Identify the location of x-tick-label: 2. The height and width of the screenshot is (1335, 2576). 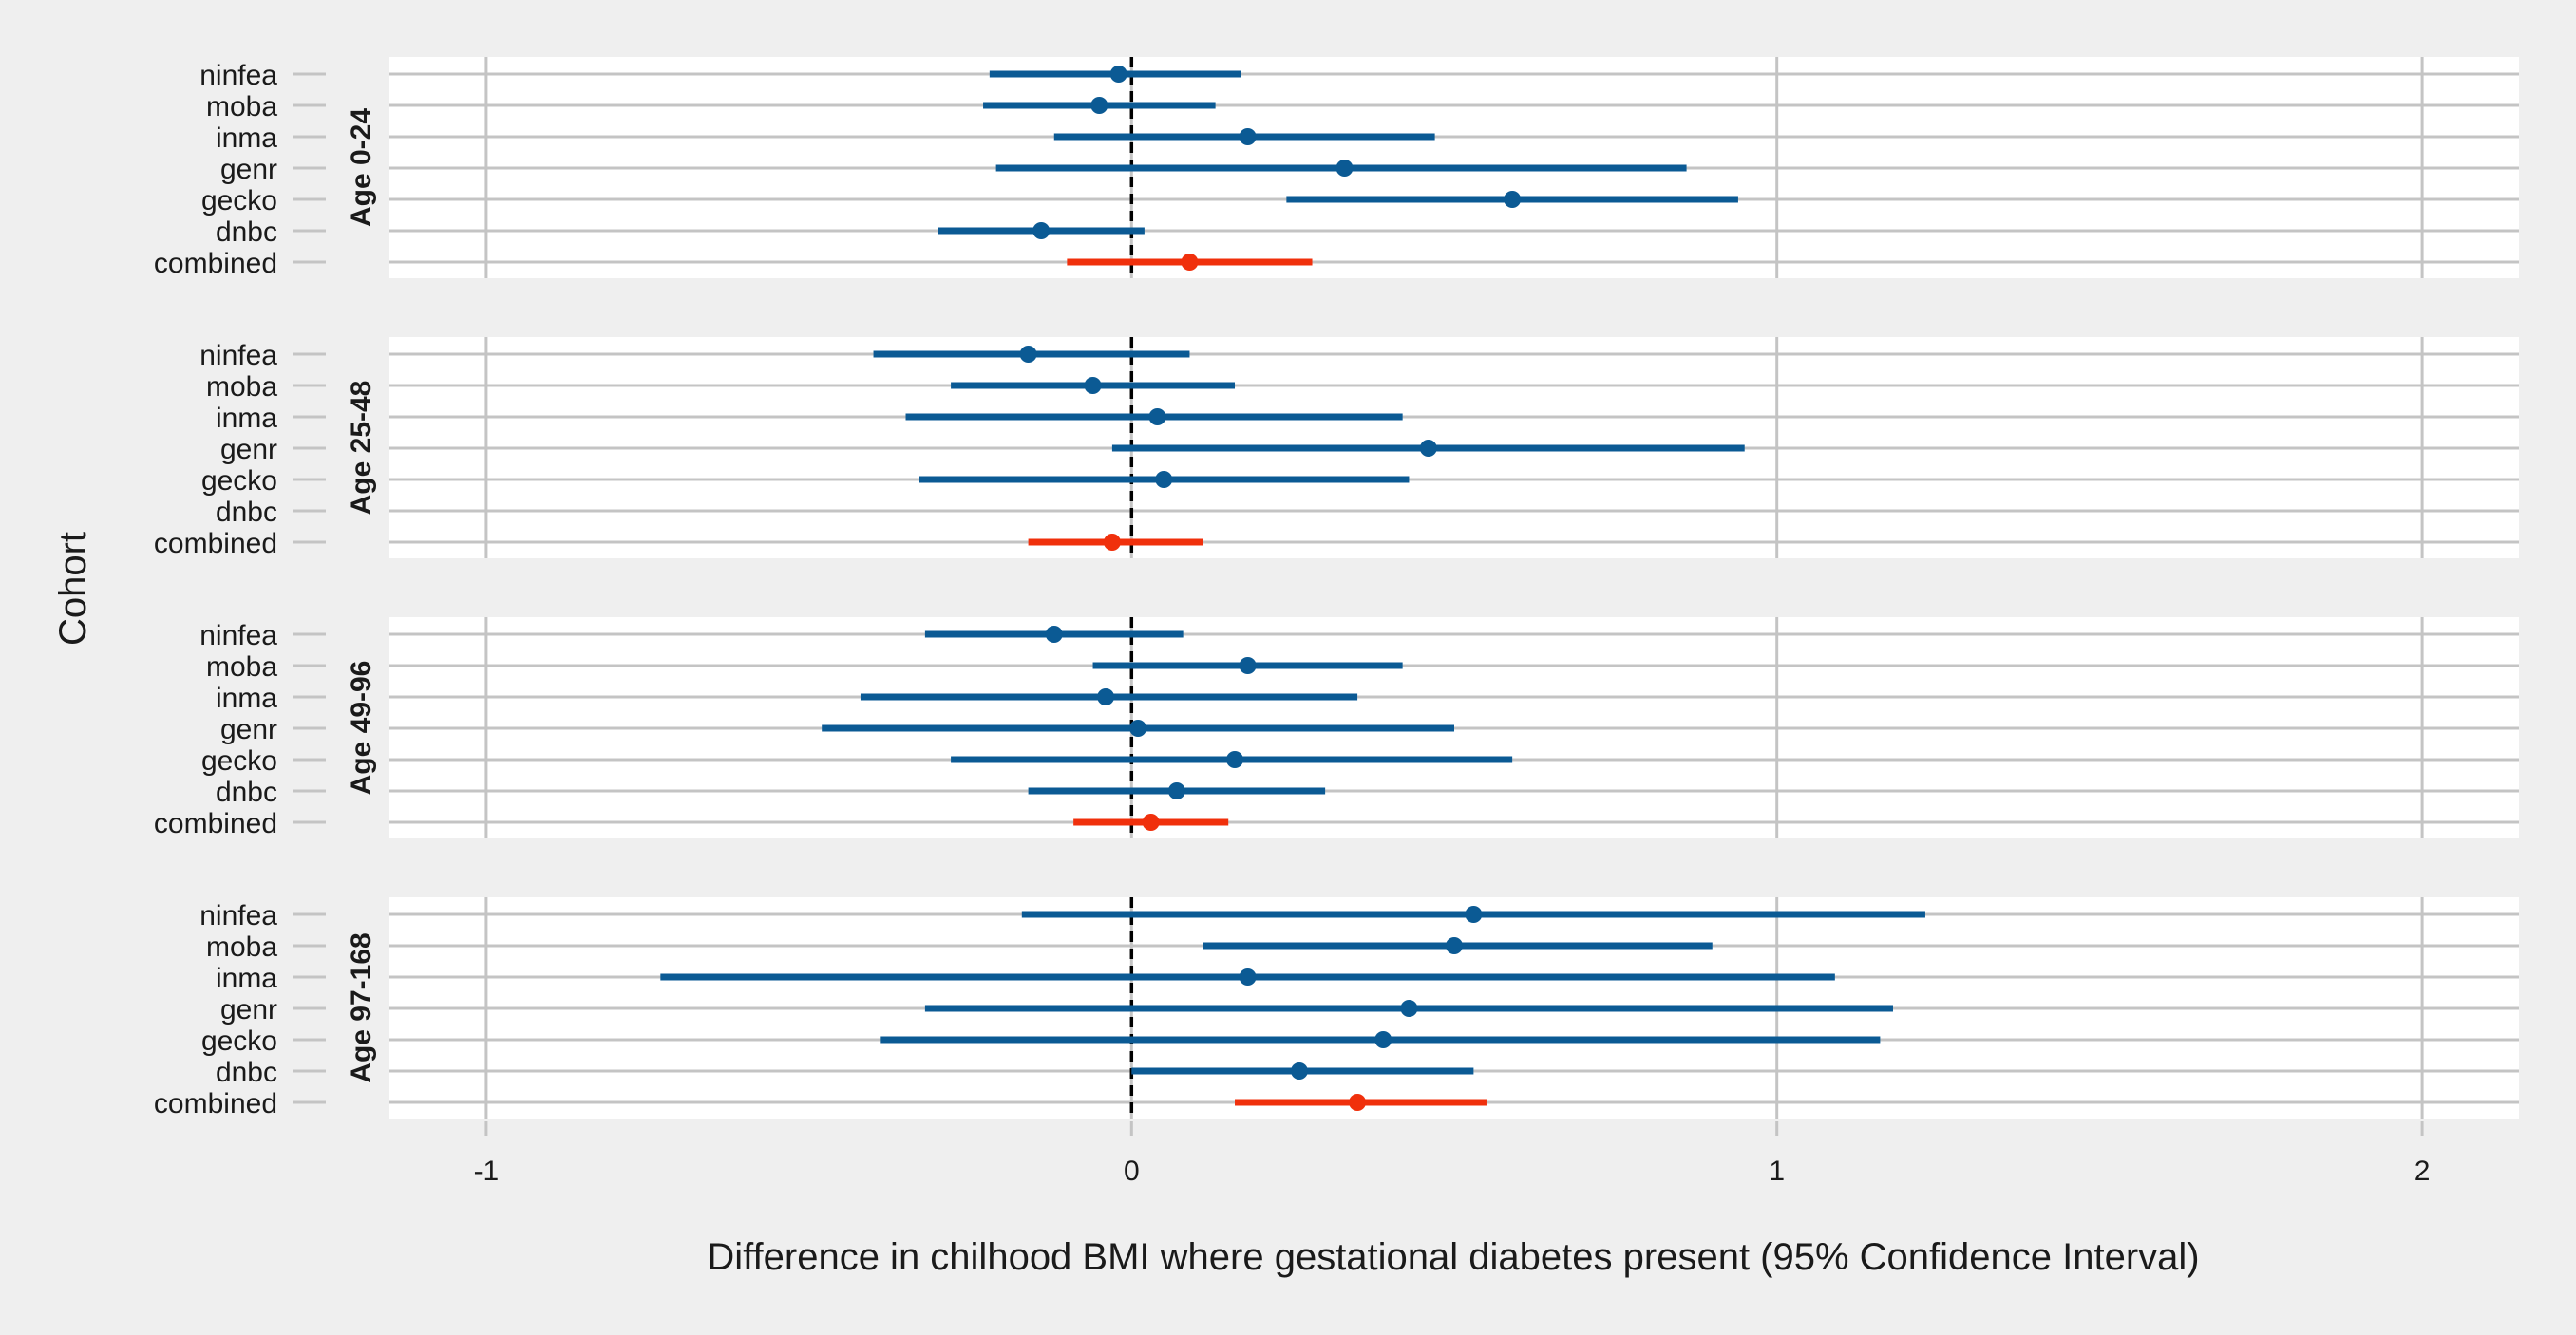
(2423, 1171).